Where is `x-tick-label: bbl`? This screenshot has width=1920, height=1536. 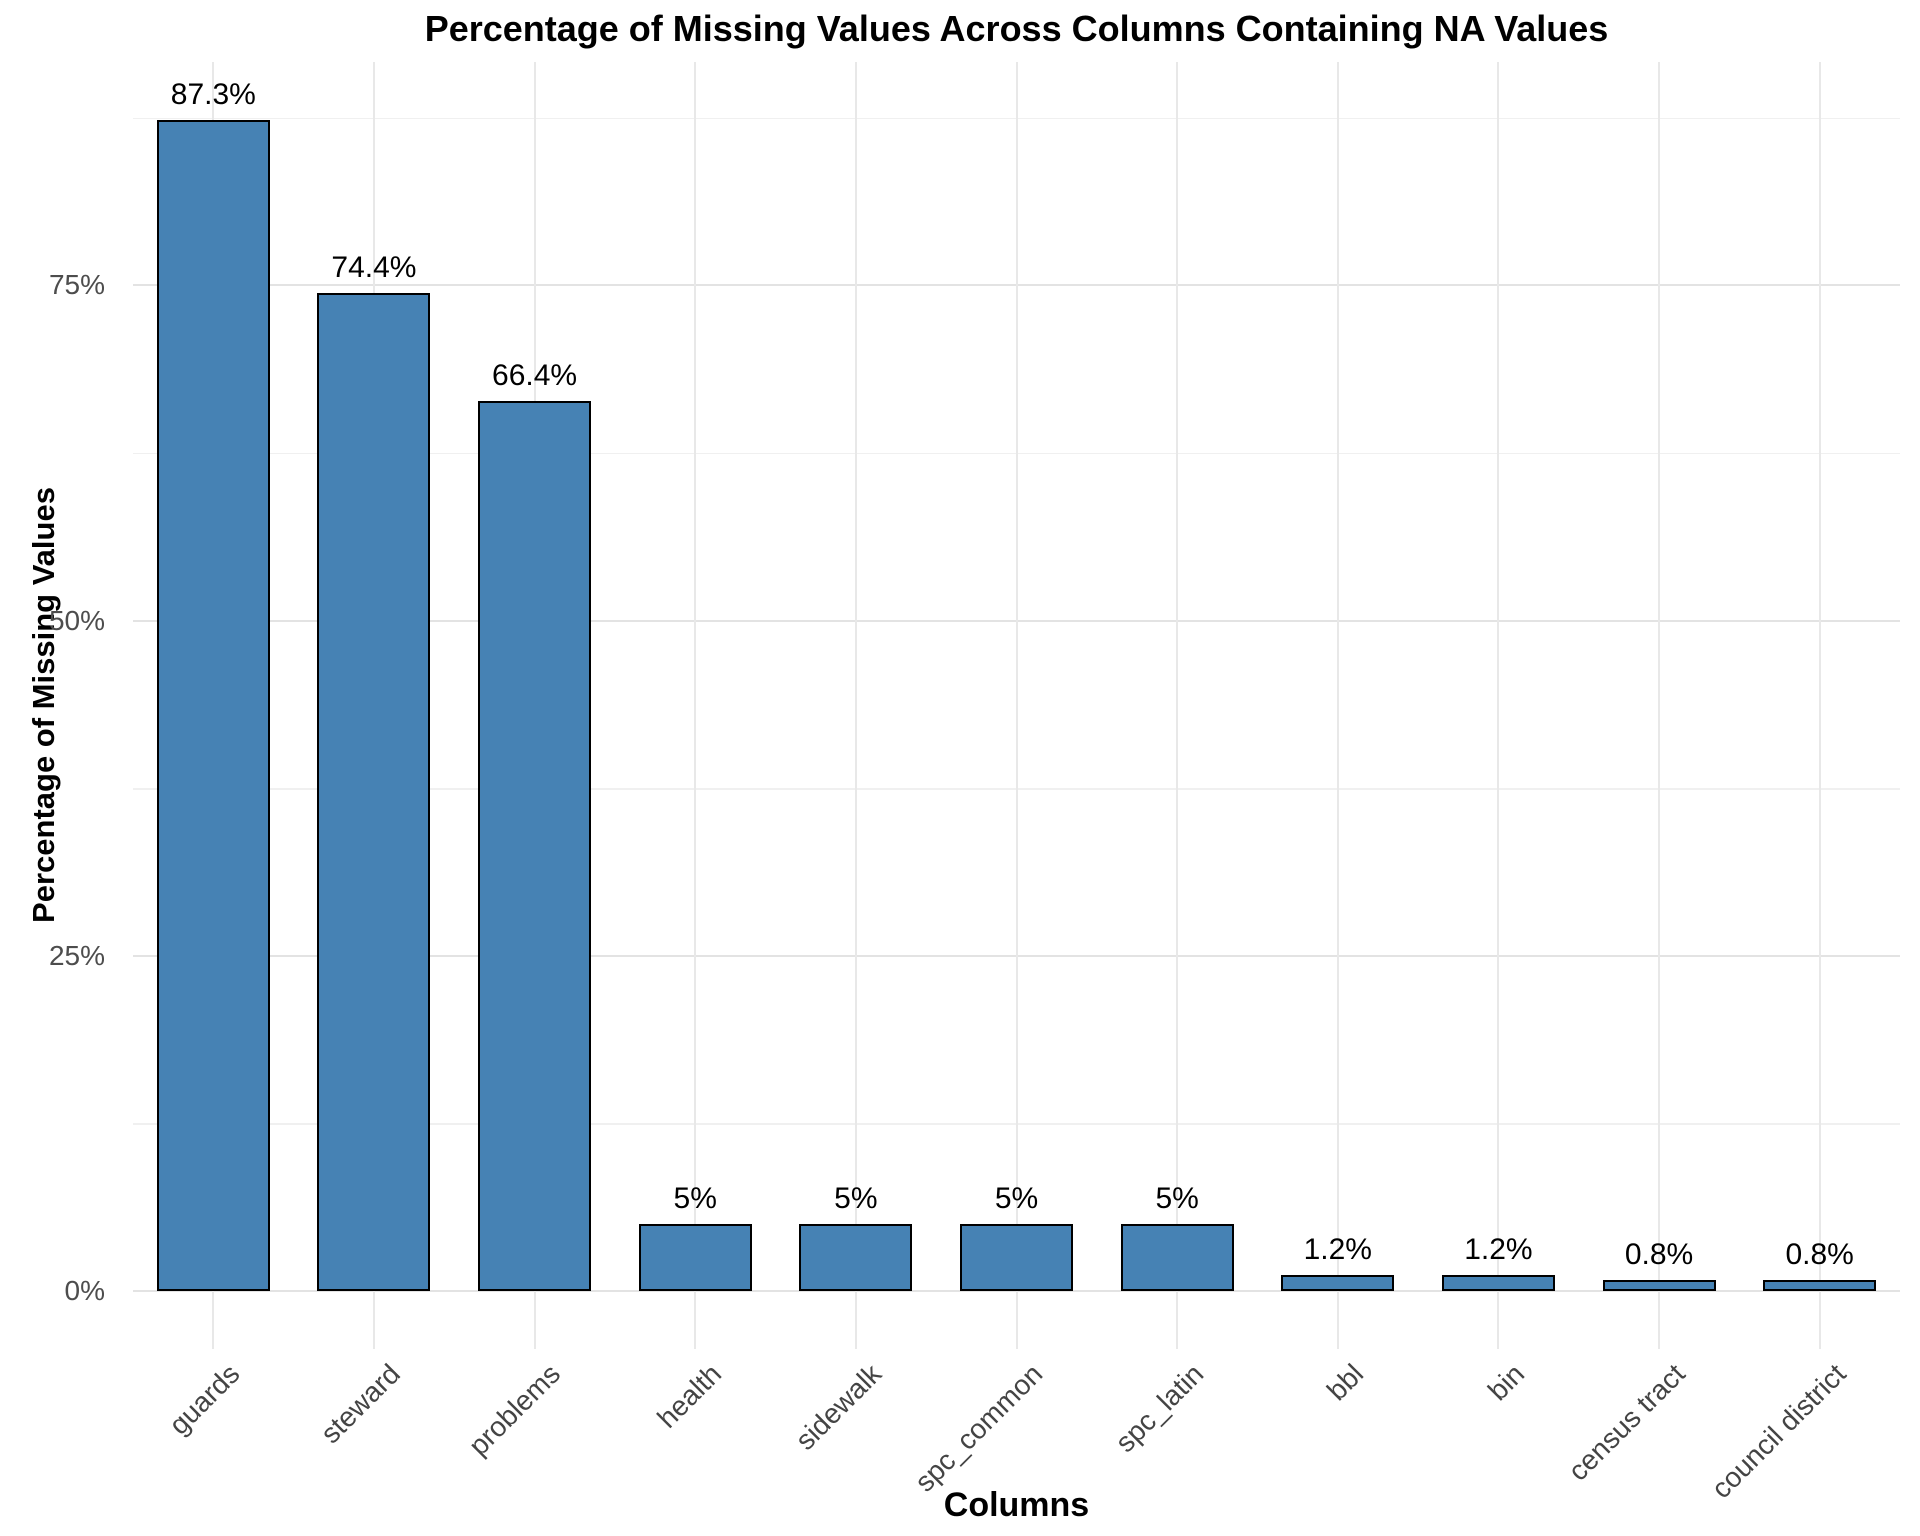 x-tick-label: bbl is located at coordinates (1345, 1382).